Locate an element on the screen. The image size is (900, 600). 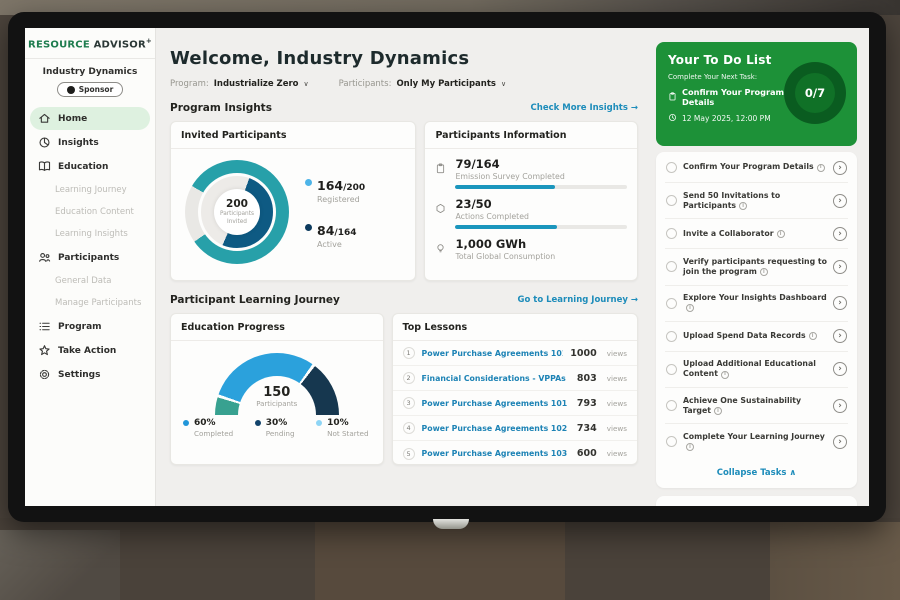
todo-item: Upload Spend Data Records i › is located at coordinates (756, 337).